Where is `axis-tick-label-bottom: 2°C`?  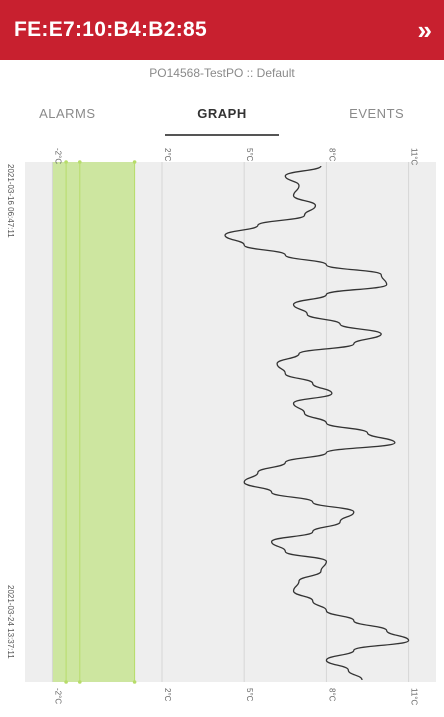
axis-tick-label-bottom: 2°C is located at coordinates (167, 695).